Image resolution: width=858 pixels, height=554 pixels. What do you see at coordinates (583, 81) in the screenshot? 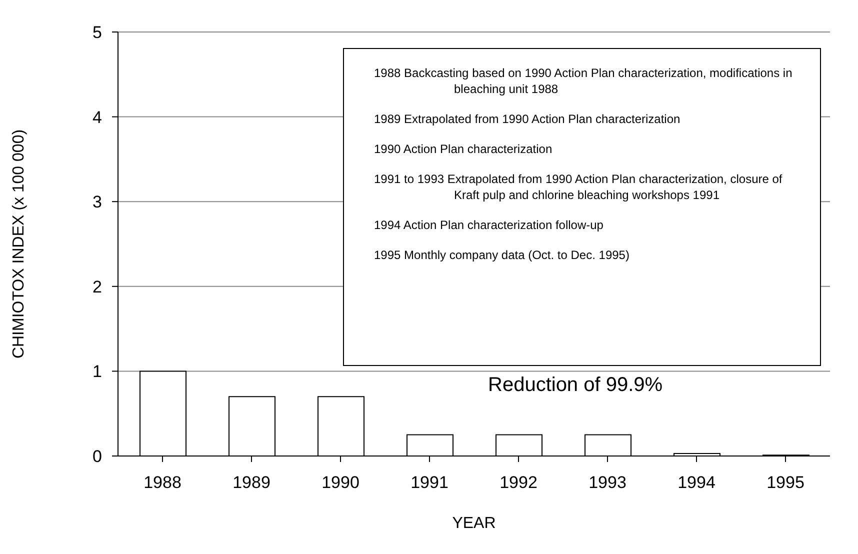
I see `annotation: 1988 Backcasting based on 1990 Action Plan characterization, modifications in bleaching unit 1988` at bounding box center [583, 81].